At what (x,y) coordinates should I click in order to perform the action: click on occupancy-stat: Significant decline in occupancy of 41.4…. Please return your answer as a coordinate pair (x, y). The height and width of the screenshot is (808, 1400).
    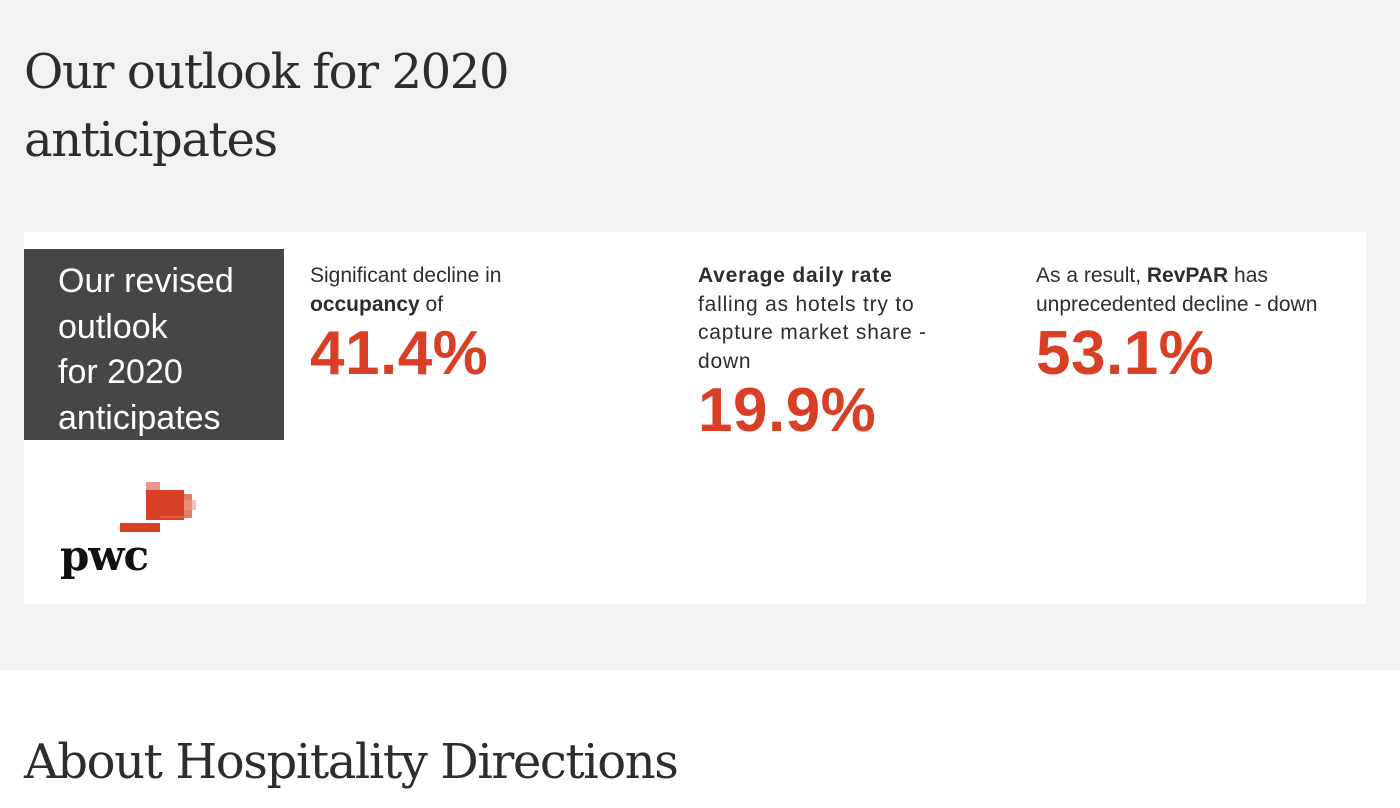
    Looking at the image, I should click on (490, 323).